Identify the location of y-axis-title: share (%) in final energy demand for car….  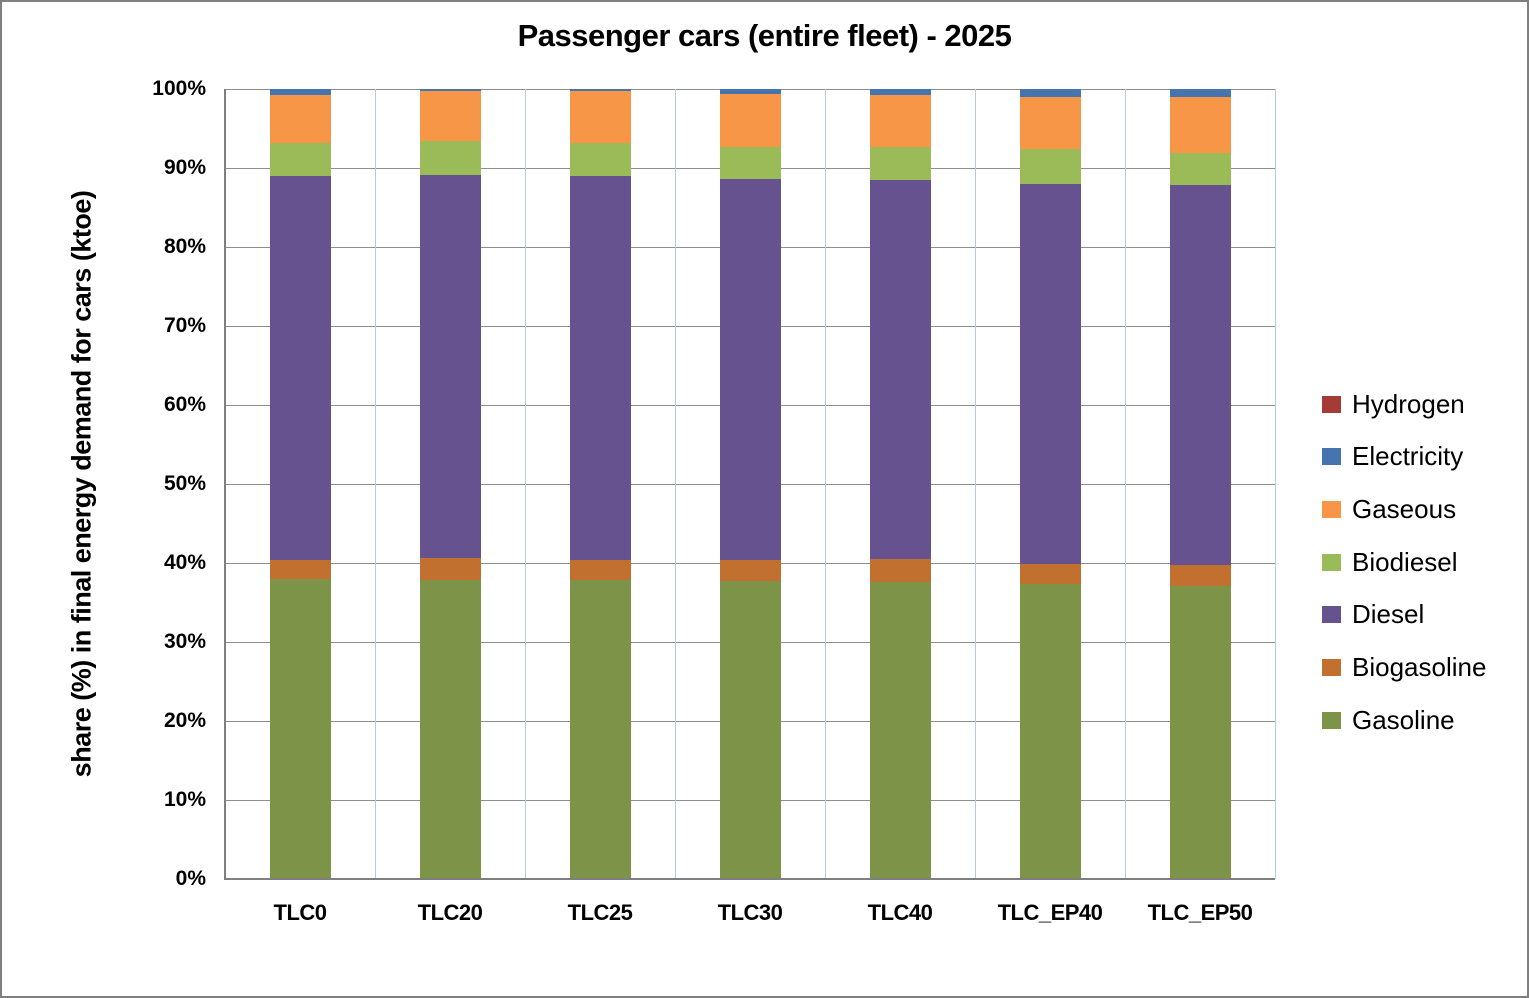
(81, 484).